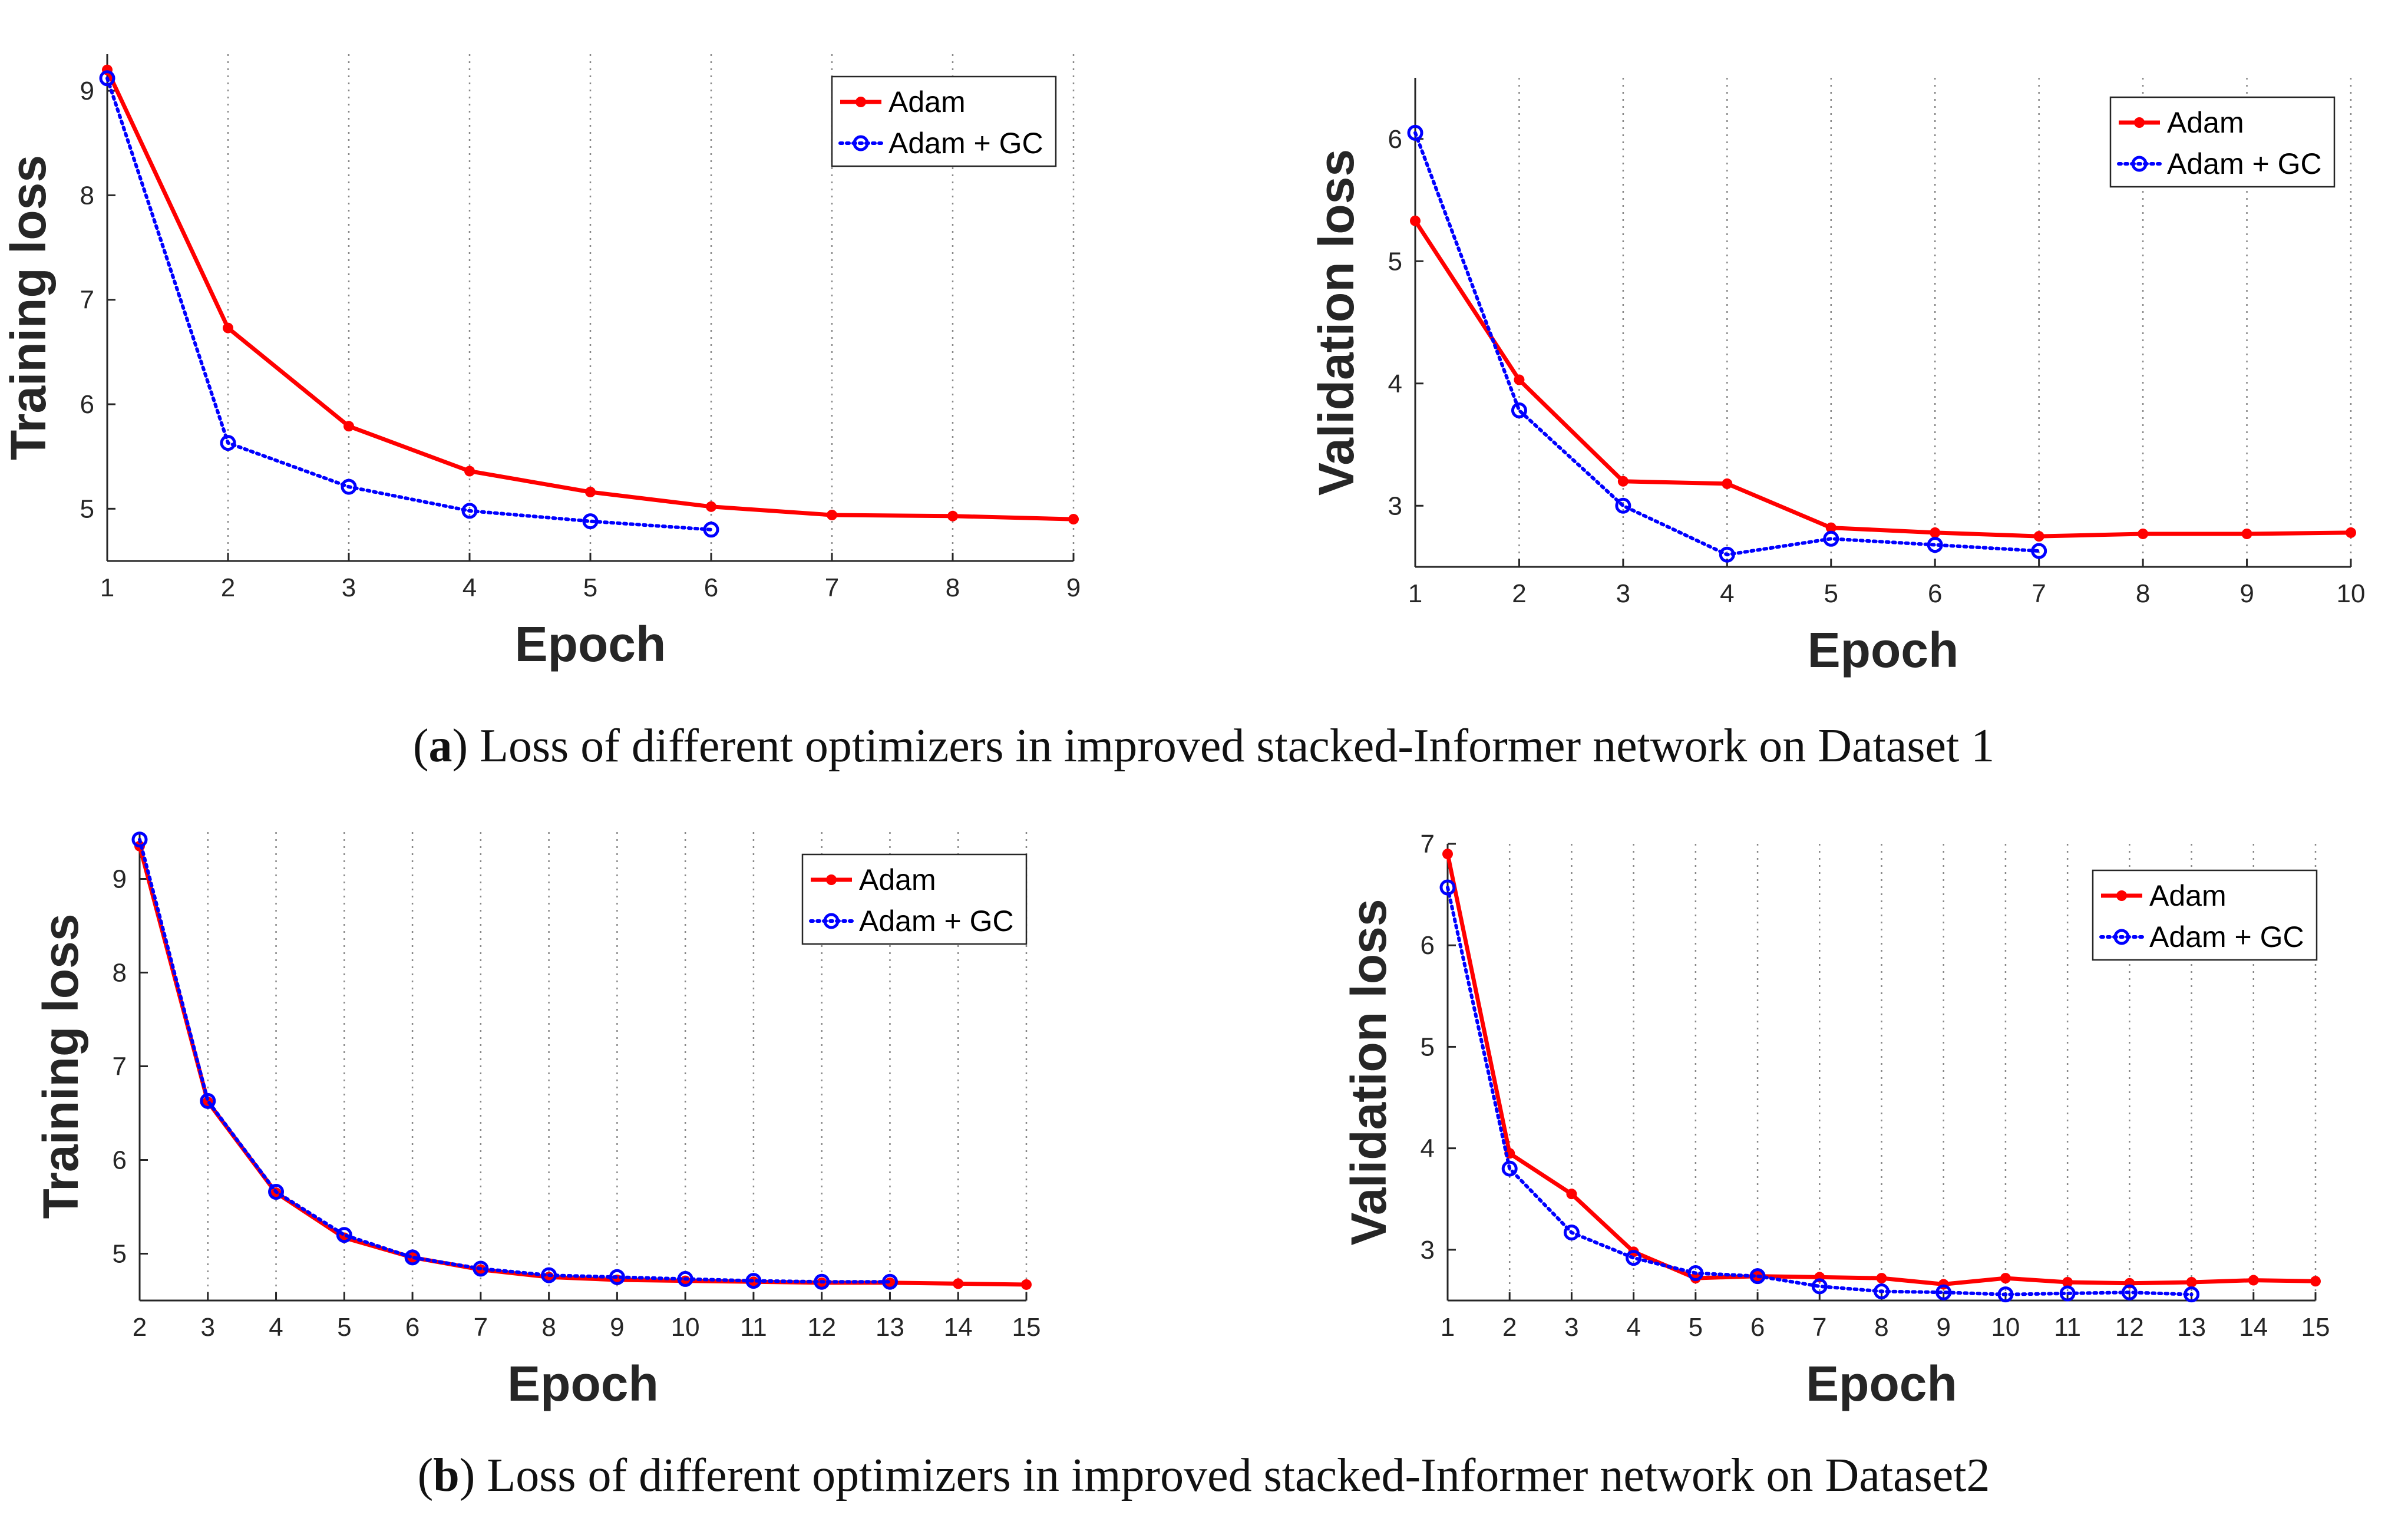 The height and width of the screenshot is (1515, 2408). I want to click on x-tick-label: 10, so click(2351, 593).